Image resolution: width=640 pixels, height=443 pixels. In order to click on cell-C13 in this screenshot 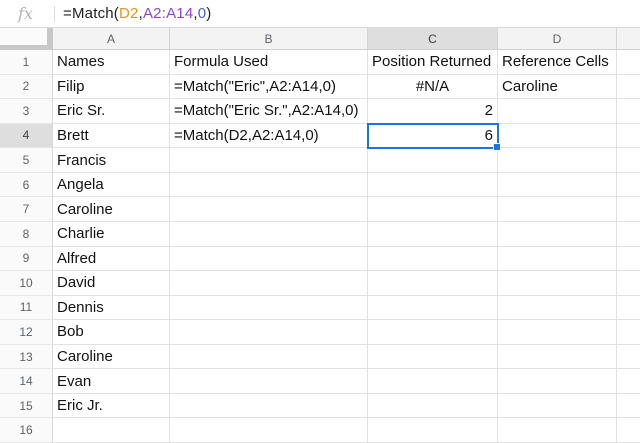, I will do `click(433, 357)`.